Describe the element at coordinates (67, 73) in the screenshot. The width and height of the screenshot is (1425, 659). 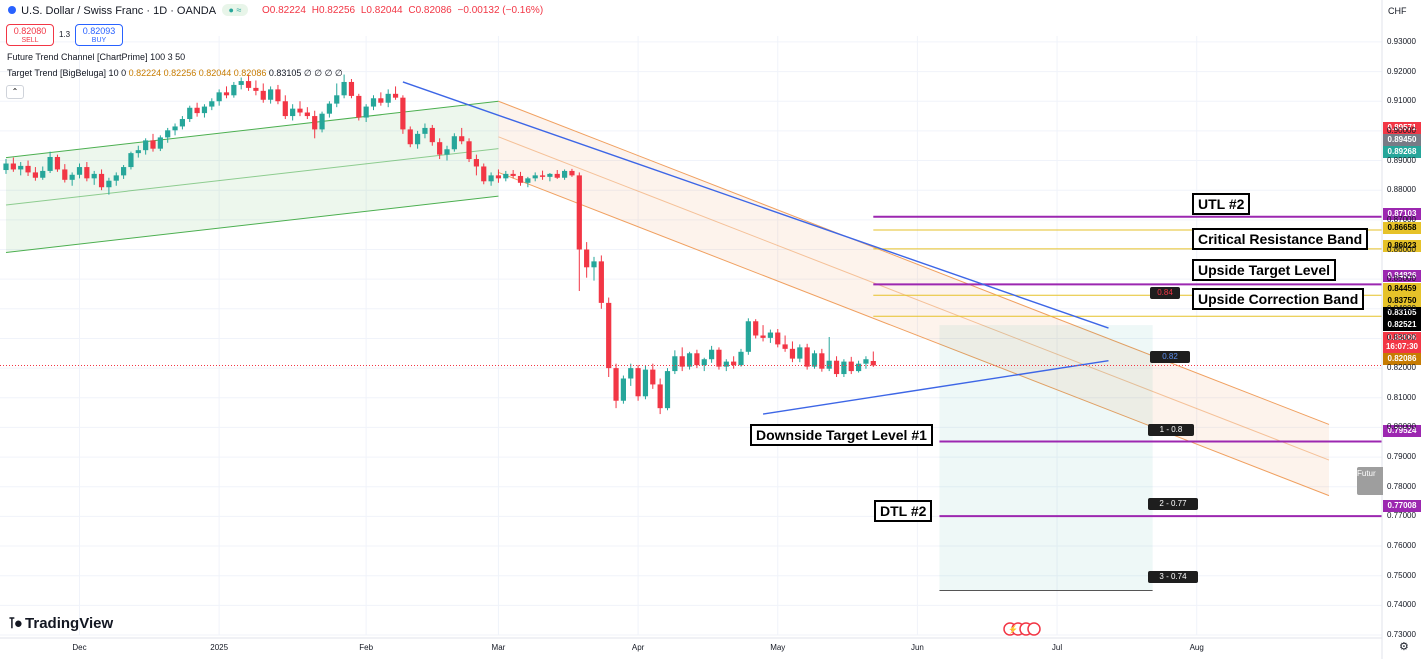
I see `indicator-target-trend-name: Target Trend [BigBeluga] 10 0` at that location.